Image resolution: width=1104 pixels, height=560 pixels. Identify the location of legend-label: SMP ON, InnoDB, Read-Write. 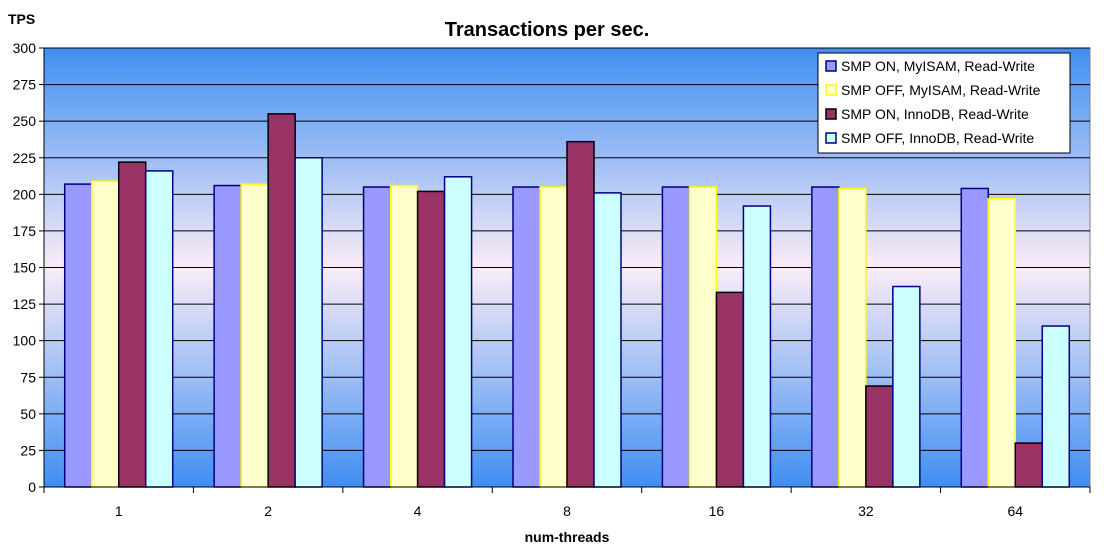
(935, 114).